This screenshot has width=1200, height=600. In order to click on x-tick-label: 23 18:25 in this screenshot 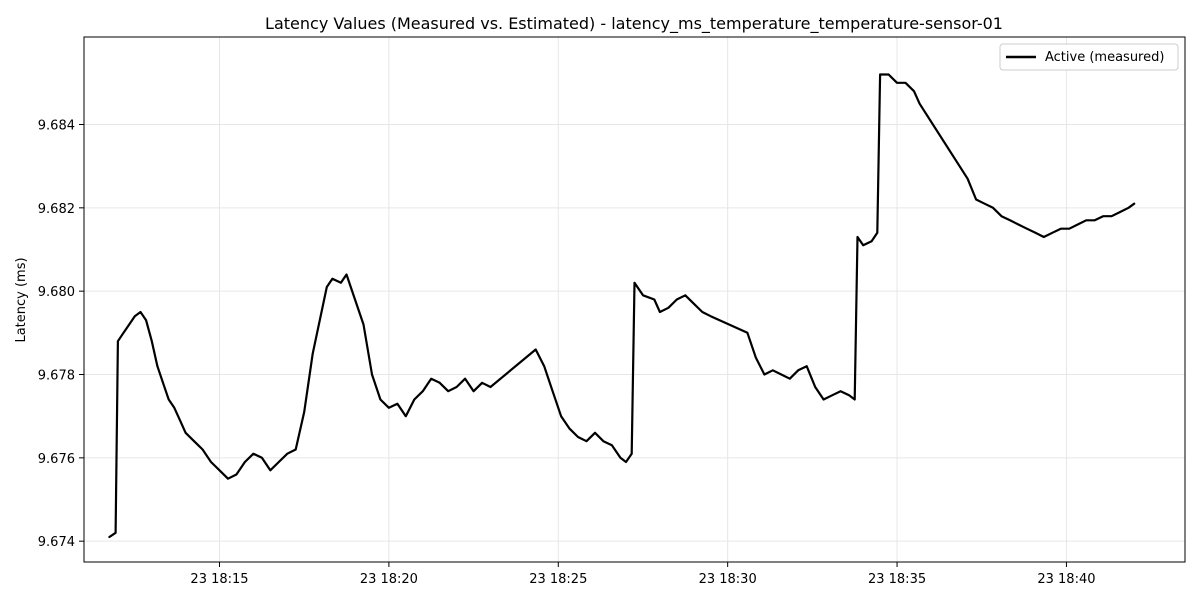, I will do `click(558, 579)`.